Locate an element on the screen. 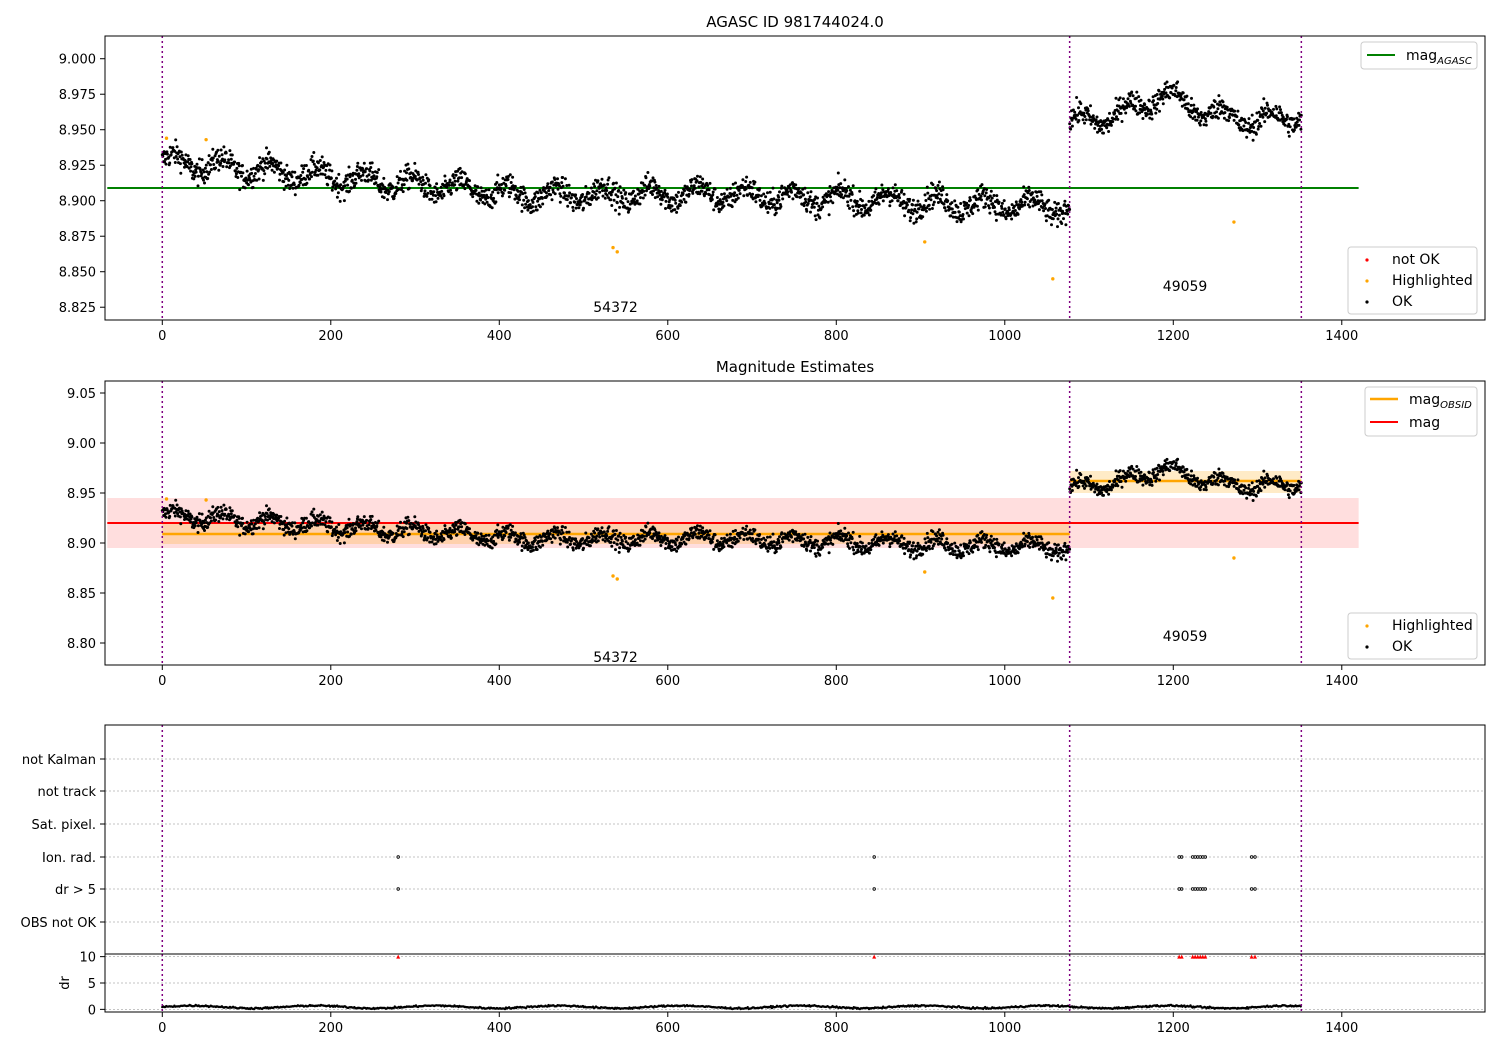 The image size is (1500, 1050). top-chart-title: AGASC ID 981744024.0 is located at coordinates (795, 22).